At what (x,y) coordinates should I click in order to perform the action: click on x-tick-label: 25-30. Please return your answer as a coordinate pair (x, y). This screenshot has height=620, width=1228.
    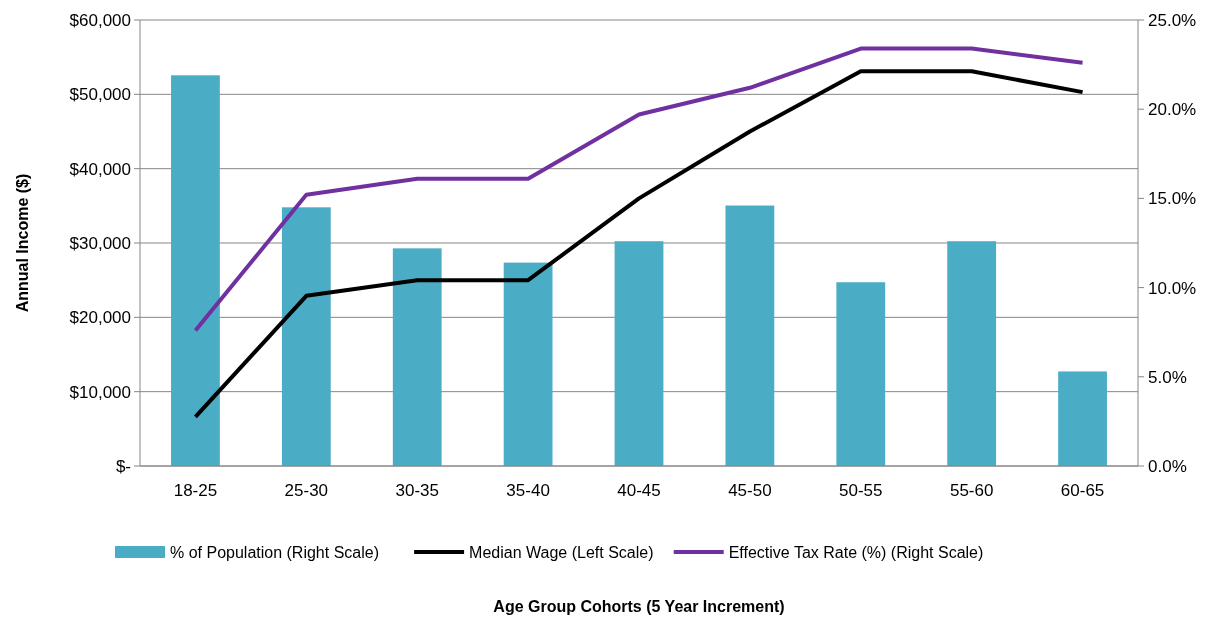
    Looking at the image, I should click on (306, 490).